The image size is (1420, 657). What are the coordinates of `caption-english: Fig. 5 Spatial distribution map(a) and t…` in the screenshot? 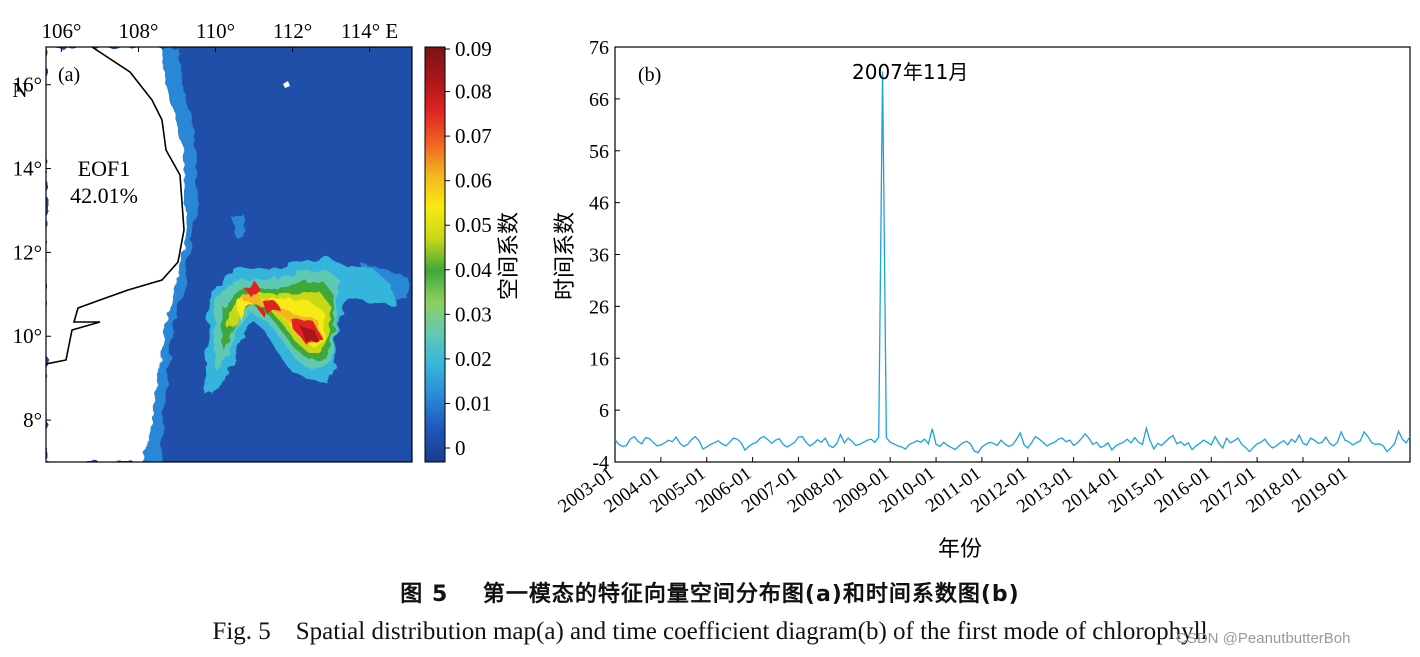 It's located at (710, 631).